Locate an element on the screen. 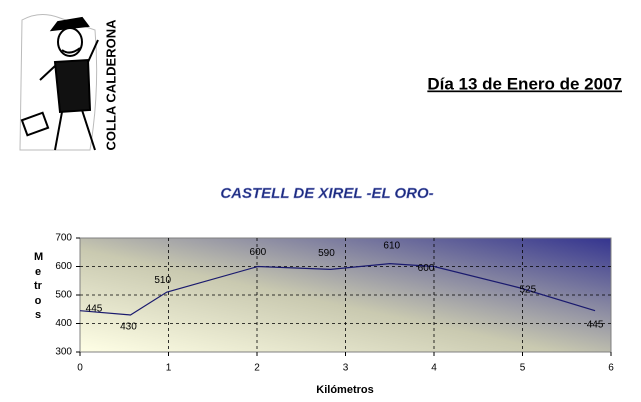  x-tick-label: 6 is located at coordinates (611, 368).